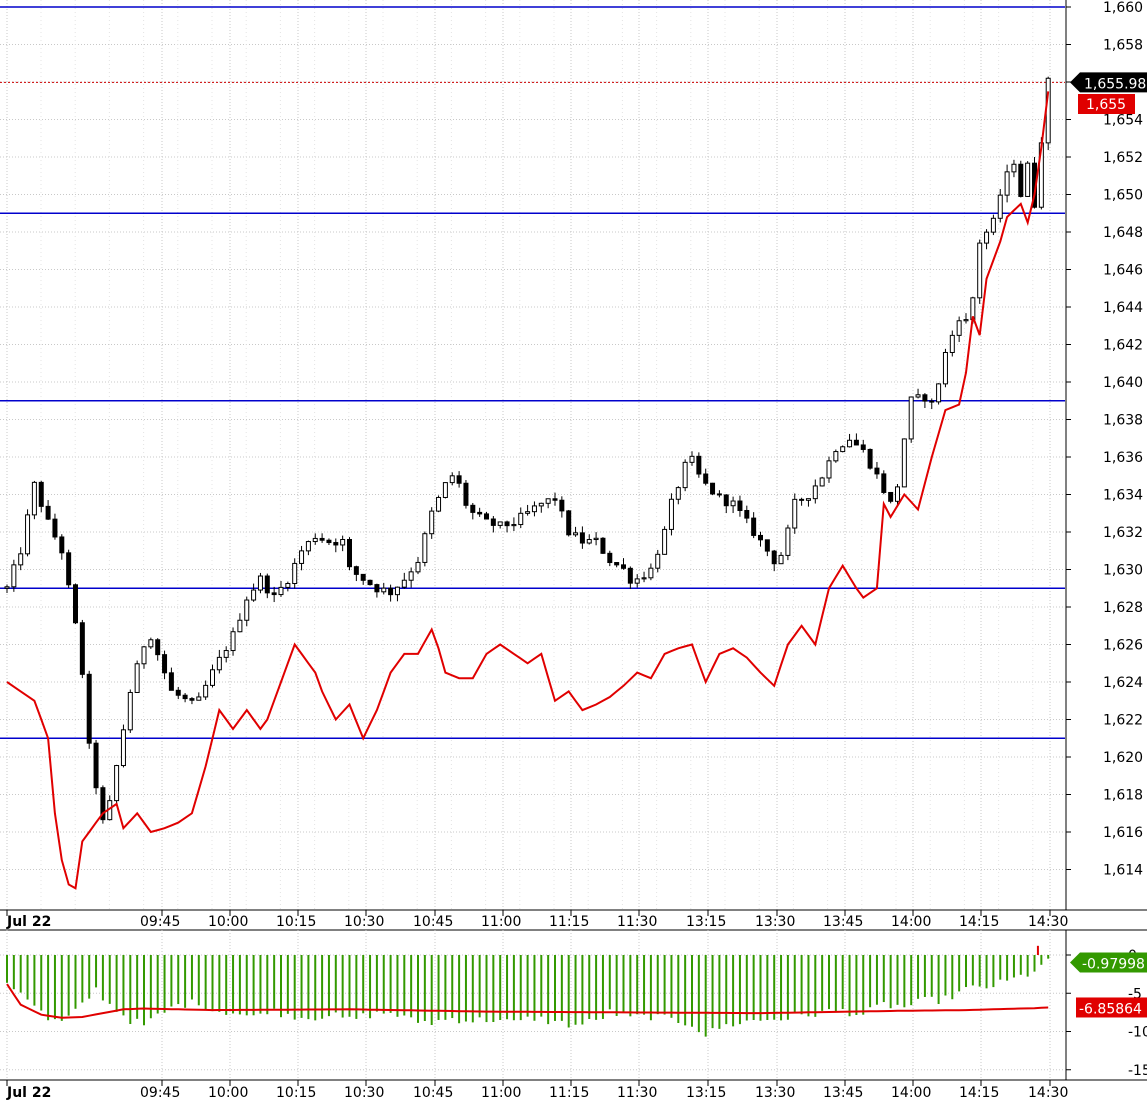 This screenshot has height=1105, width=1147. Describe the element at coordinates (1123, 233) in the screenshot. I see `price-axis-label: 1,648` at that location.